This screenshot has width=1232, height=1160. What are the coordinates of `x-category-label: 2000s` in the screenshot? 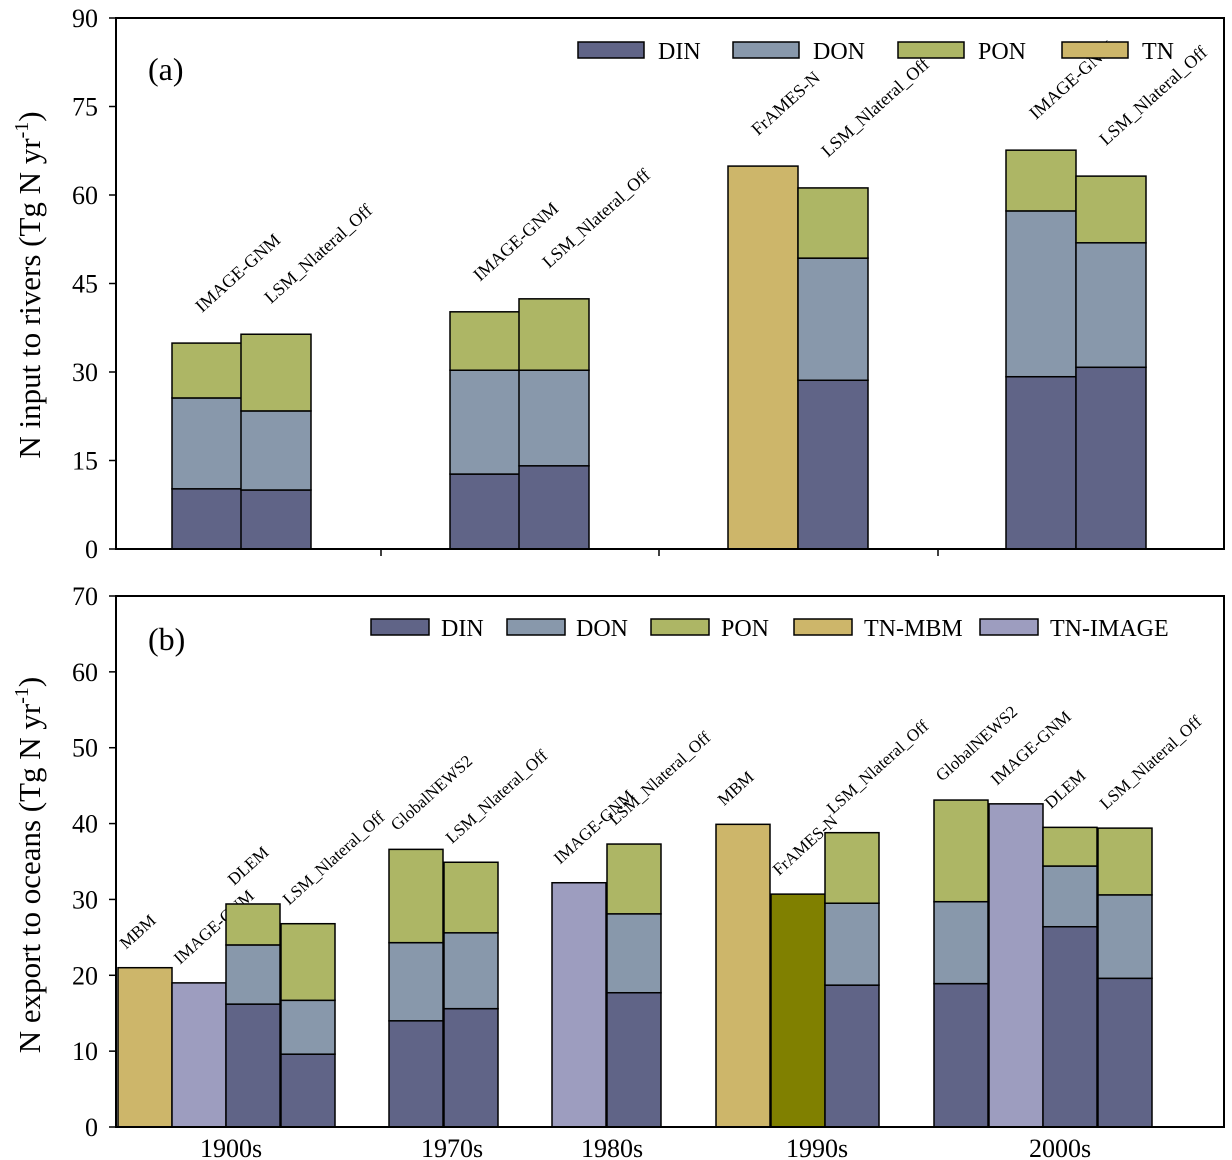 It's located at (1060, 1147).